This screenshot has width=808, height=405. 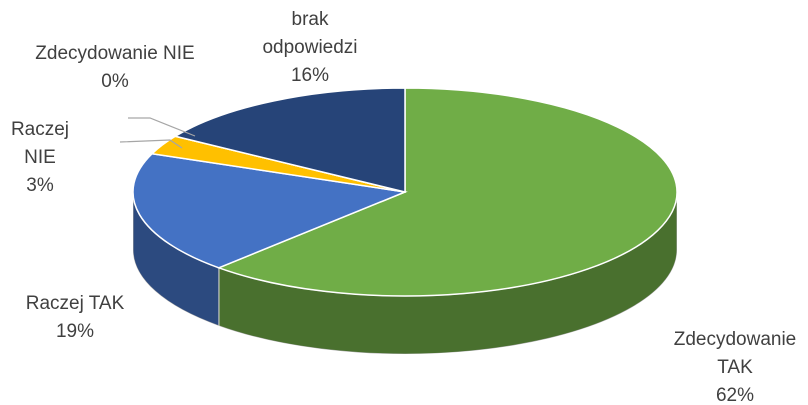 I want to click on category-label: Raczej NIE, so click(x=40, y=143).